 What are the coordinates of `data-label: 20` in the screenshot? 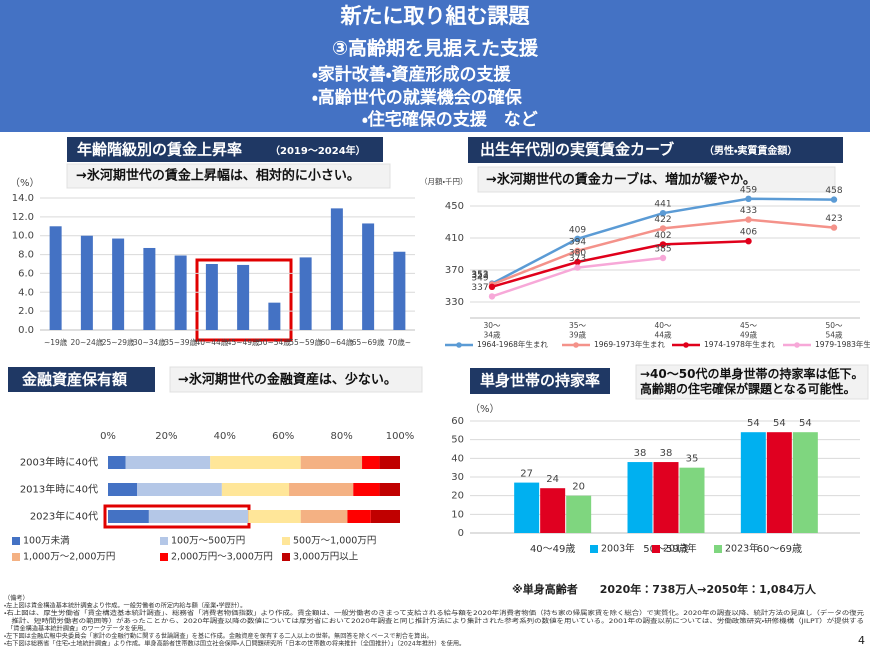 It's located at (578, 487).